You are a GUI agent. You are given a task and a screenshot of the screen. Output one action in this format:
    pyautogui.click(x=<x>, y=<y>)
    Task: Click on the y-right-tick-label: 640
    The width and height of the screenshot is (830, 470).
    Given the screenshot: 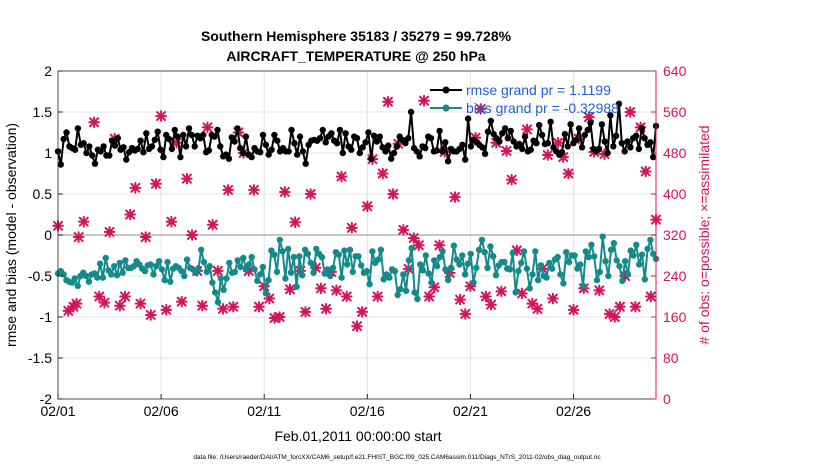 What is the action you would take?
    pyautogui.click(x=675, y=71)
    